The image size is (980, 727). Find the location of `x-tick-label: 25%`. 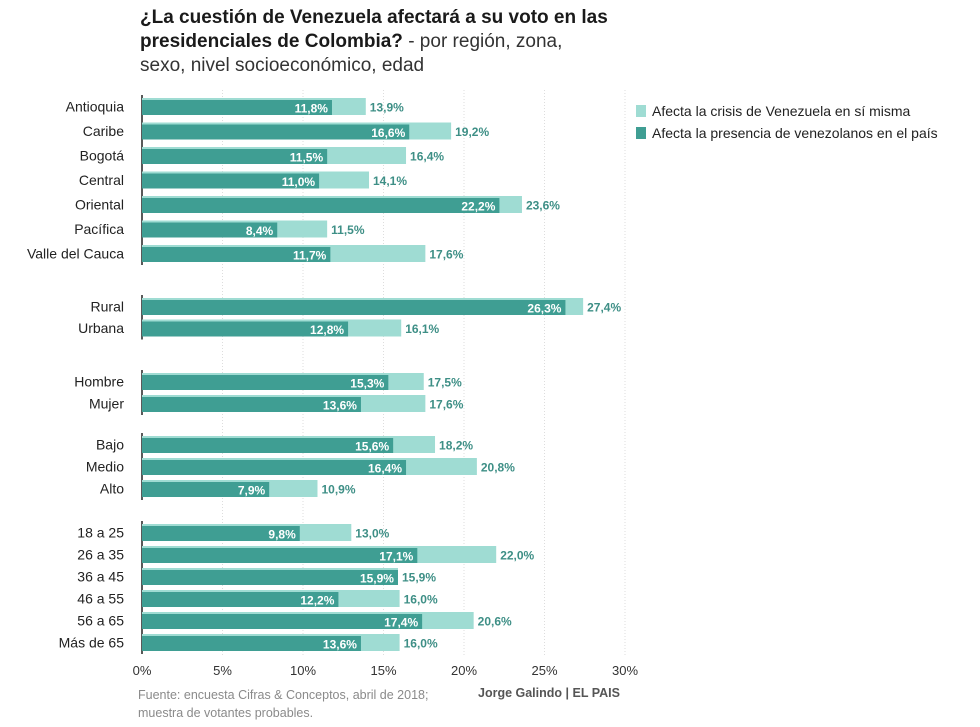

x-tick-label: 25% is located at coordinates (544, 670).